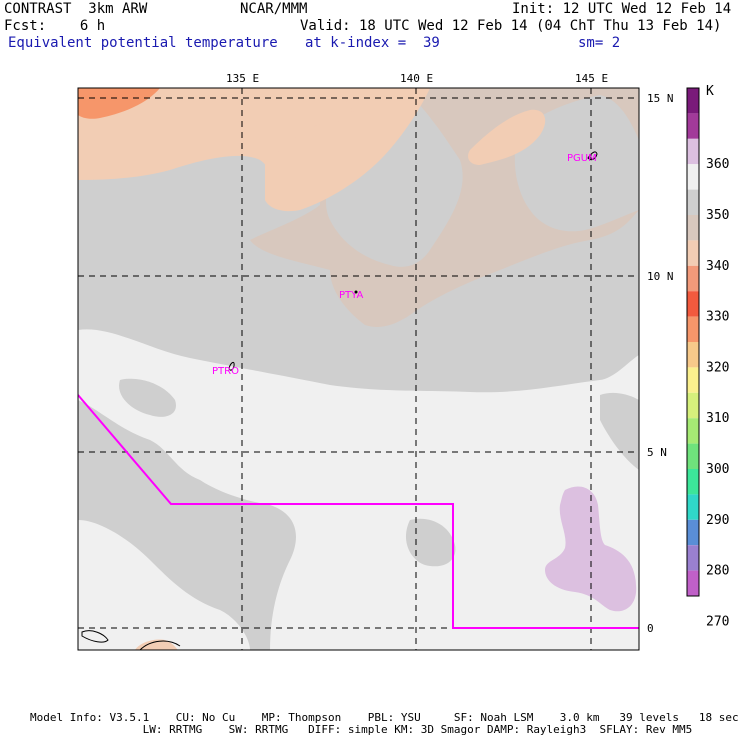 The height and width of the screenshot is (740, 740). Describe the element at coordinates (657, 452) in the screenshot. I see `lat-label-5n: 5 N` at that location.